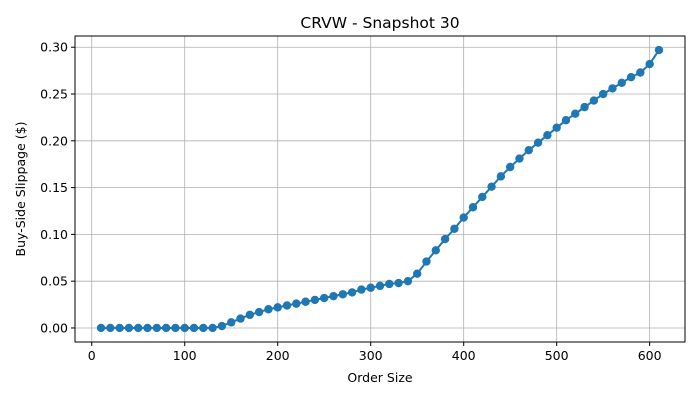  I want to click on x-tick-label: 500, so click(557, 355).